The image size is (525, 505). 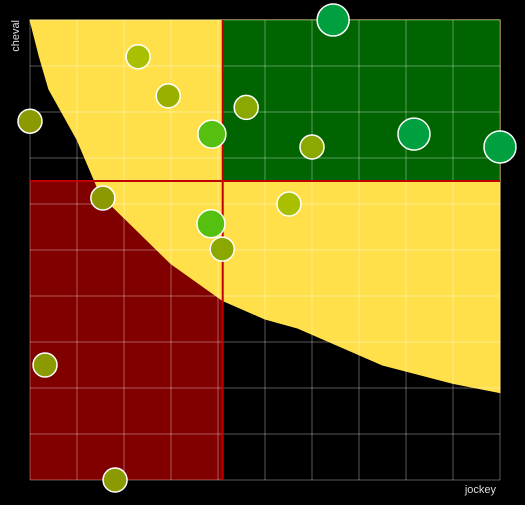 I want to click on y-axis-label: cheval, so click(x=16, y=36).